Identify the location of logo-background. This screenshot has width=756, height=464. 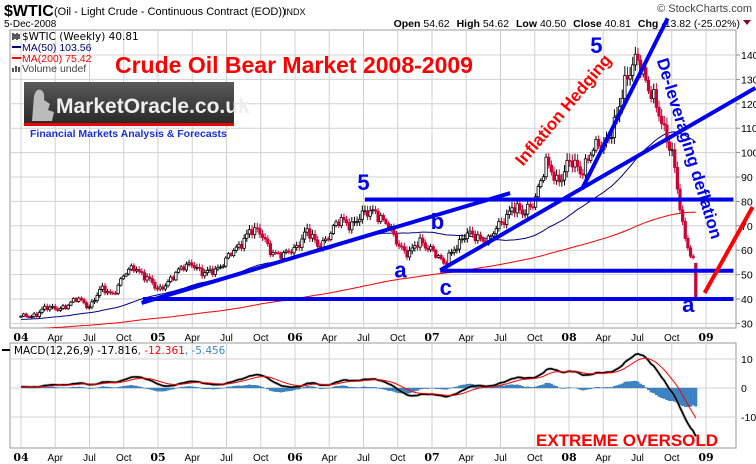
(129, 102).